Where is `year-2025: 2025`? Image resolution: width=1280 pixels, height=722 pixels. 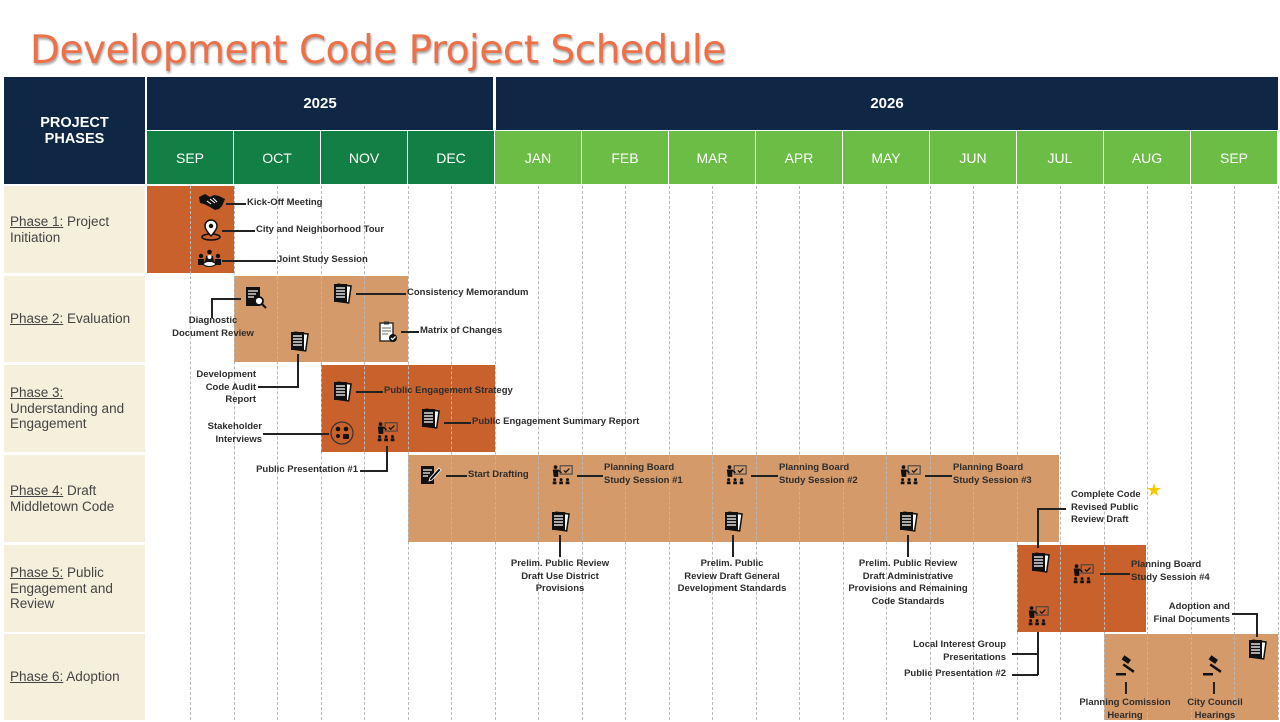
year-2025: 2025 is located at coordinates (320, 103).